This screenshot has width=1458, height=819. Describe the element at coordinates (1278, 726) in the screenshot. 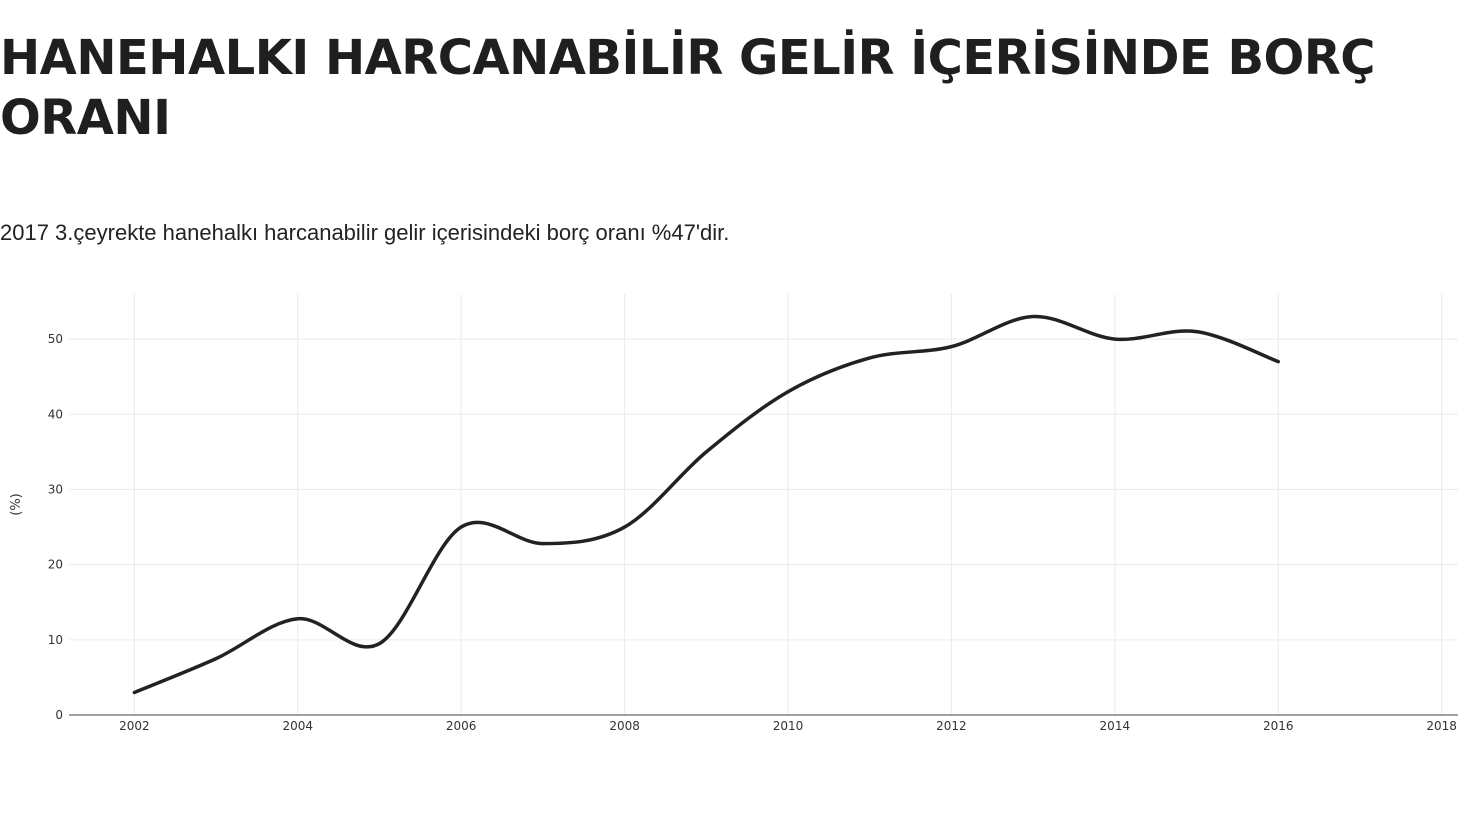

I see `x-tick-label: 2016` at that location.